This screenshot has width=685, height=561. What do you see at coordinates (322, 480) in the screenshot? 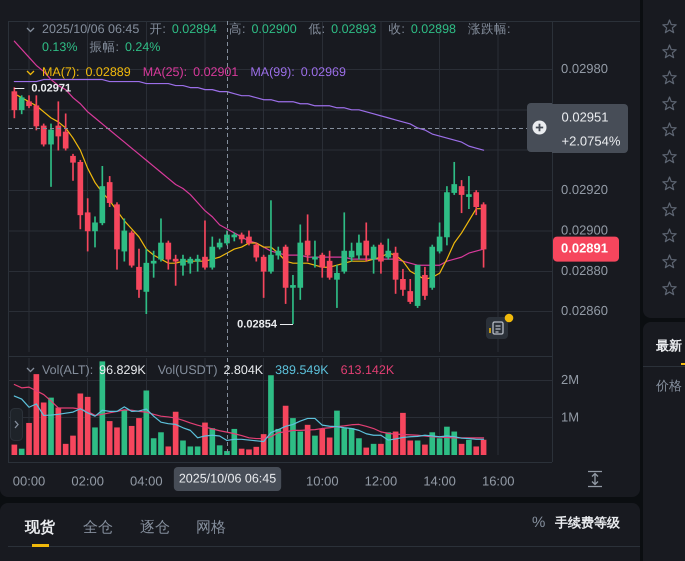
I see `x-tick-label: 10:00` at bounding box center [322, 480].